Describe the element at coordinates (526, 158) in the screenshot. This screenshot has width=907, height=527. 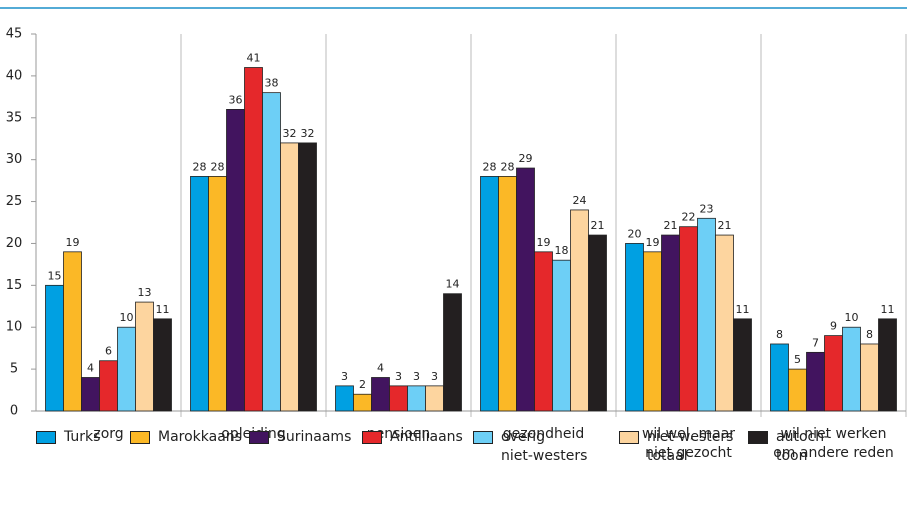
I see `value-label: 29` at that location.